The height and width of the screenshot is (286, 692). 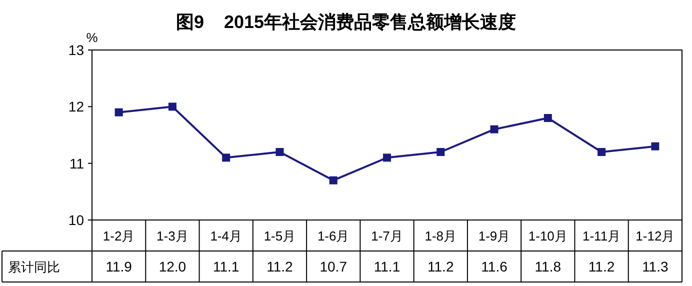 What do you see at coordinates (655, 236) in the screenshot?
I see `xtick: 1-12月` at bounding box center [655, 236].